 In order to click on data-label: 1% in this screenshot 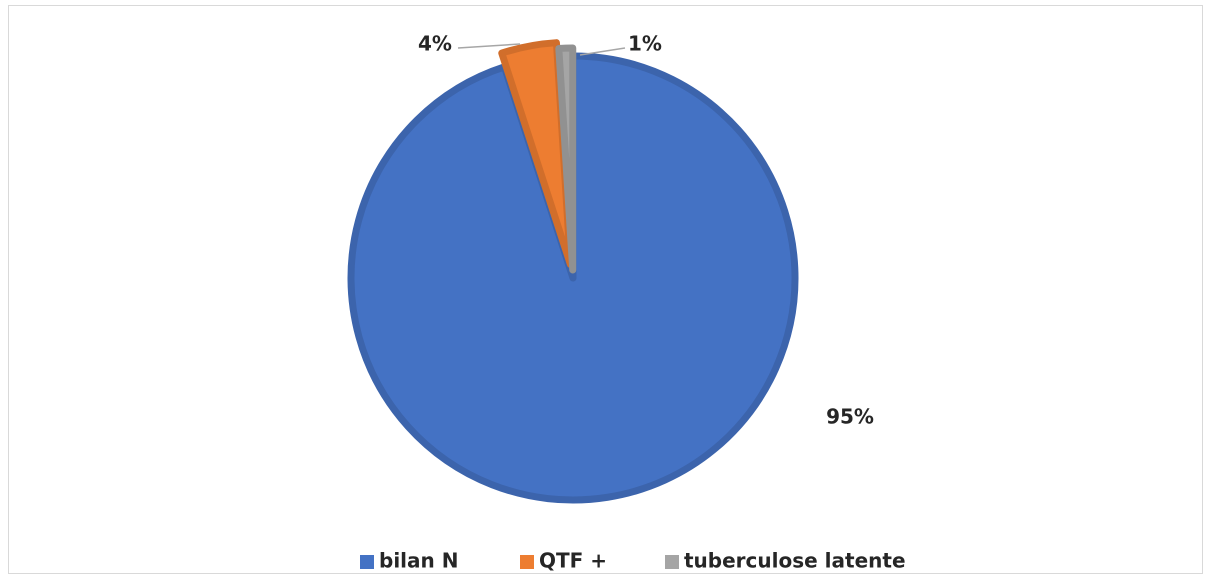, I will do `click(645, 44)`.